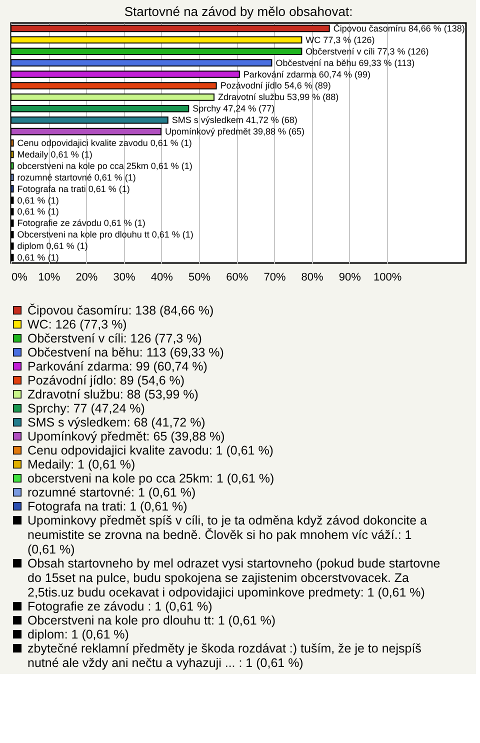 The image size is (480, 743). I want to click on category-label: Čipovou časomíru 84,66 % (138), so click(399, 28).